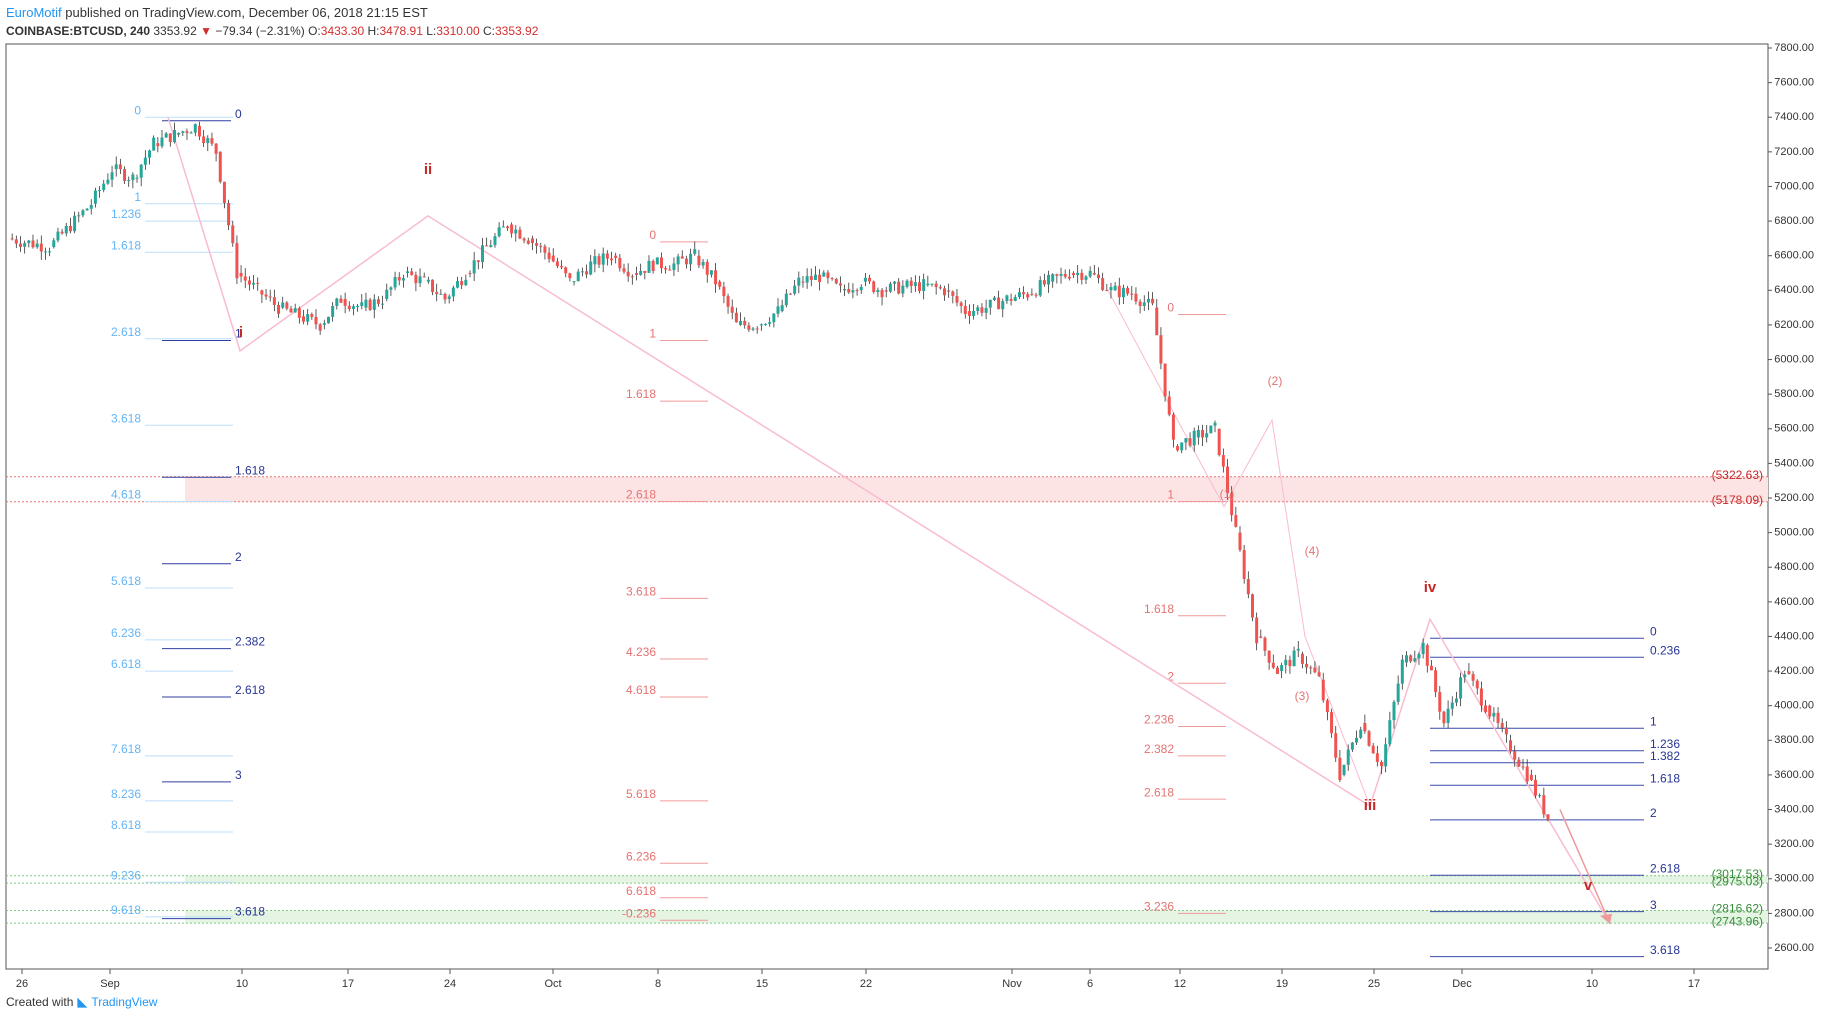 The image size is (1828, 1019). I want to click on y-tick-label: 3800.00, so click(1794, 740).